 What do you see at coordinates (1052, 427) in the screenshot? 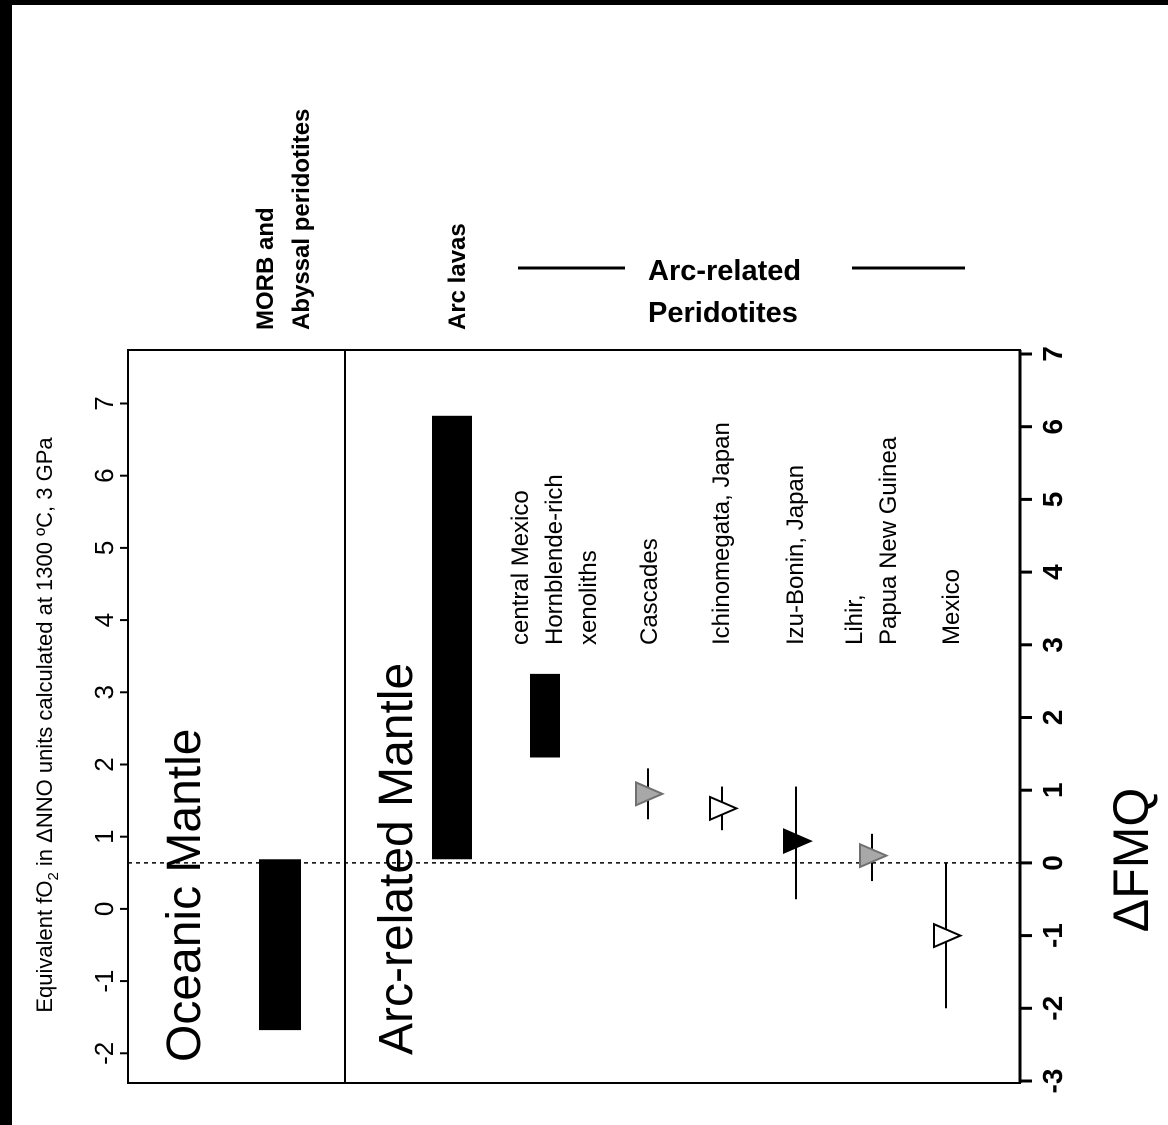
I see `right-axis-tick-label: 6` at bounding box center [1052, 427].